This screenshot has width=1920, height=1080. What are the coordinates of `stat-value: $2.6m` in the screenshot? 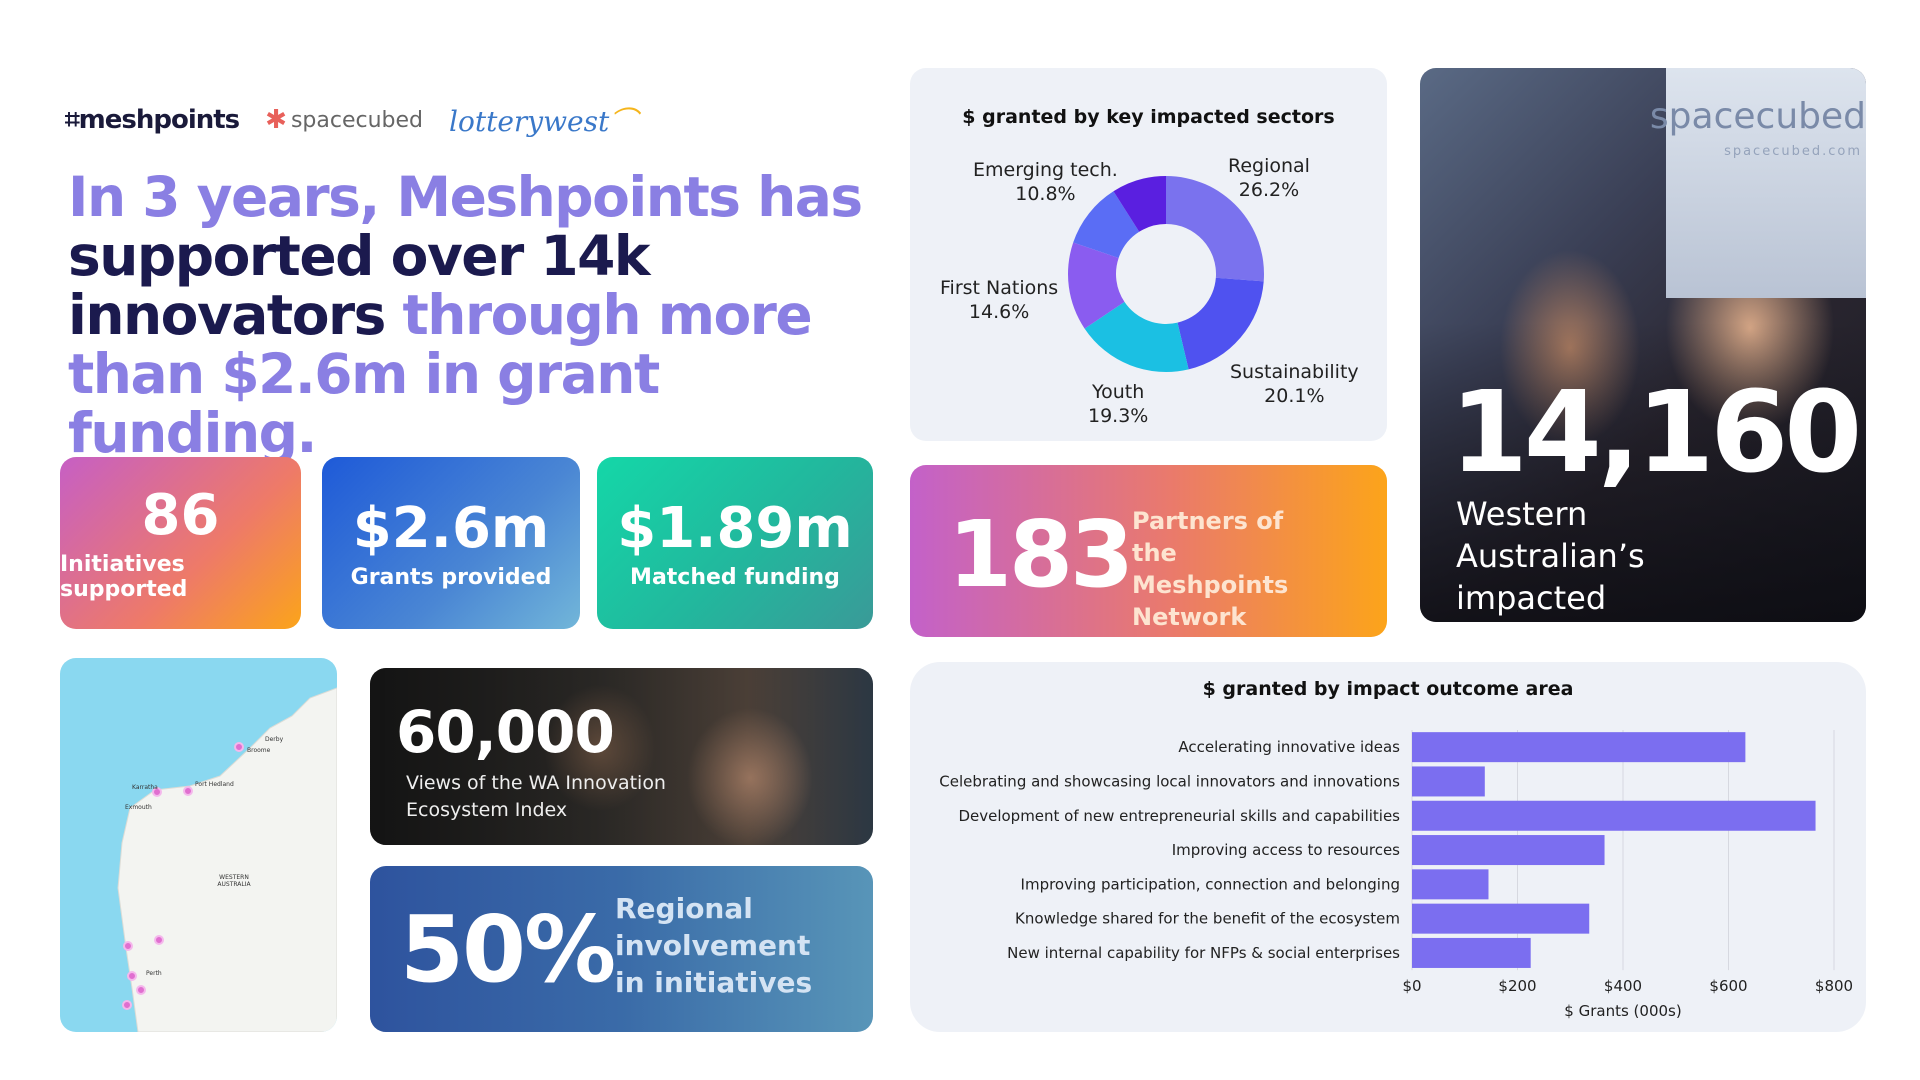 It's located at (451, 528).